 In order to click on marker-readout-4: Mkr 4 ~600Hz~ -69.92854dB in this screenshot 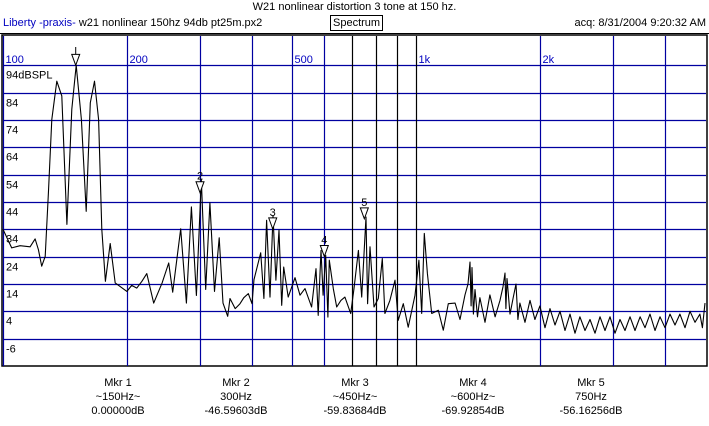, I will do `click(473, 397)`.